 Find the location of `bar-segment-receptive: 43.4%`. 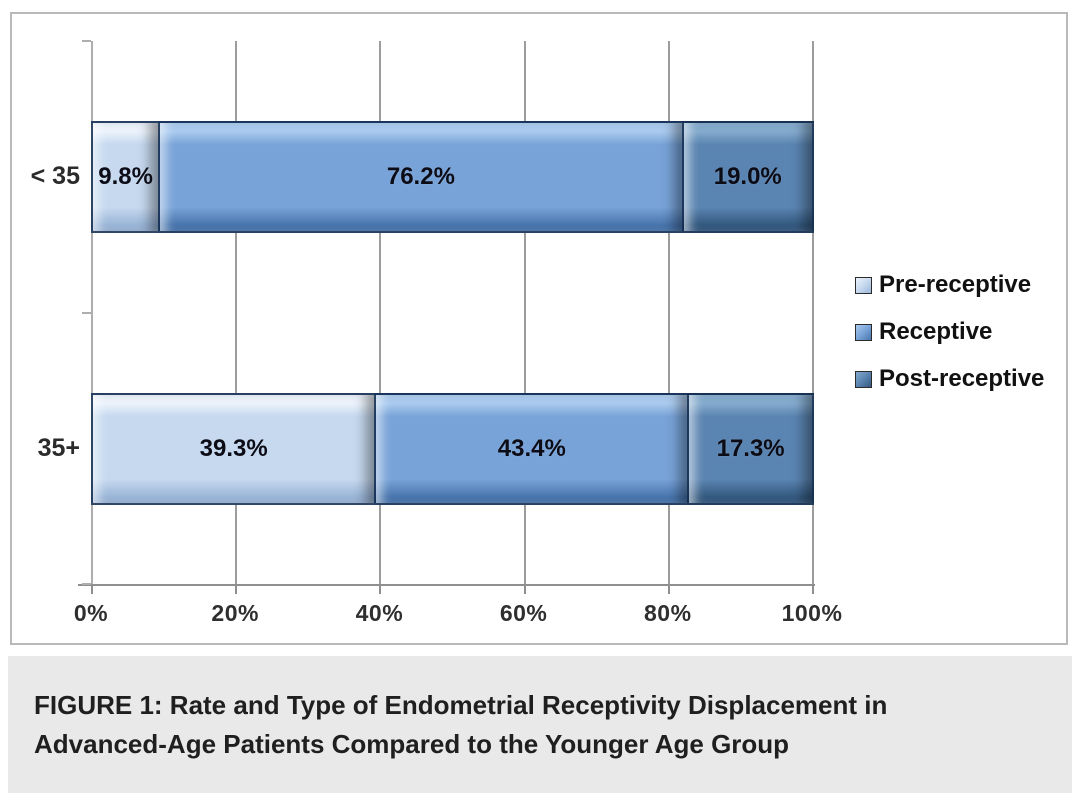

bar-segment-receptive: 43.4% is located at coordinates (532, 448).